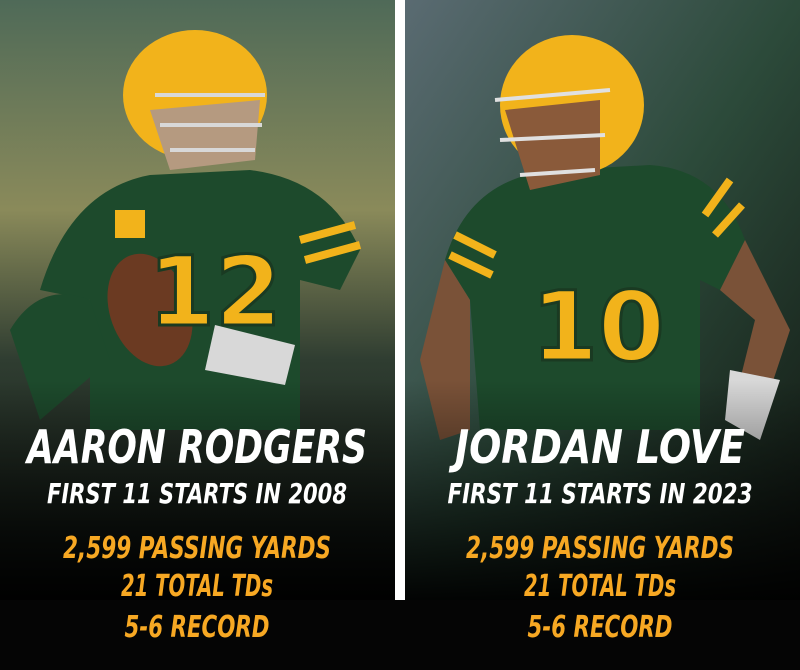  Describe the element at coordinates (600, 493) in the screenshot. I see `subtitle: FIRST 11 STARTS IN 2023` at that location.